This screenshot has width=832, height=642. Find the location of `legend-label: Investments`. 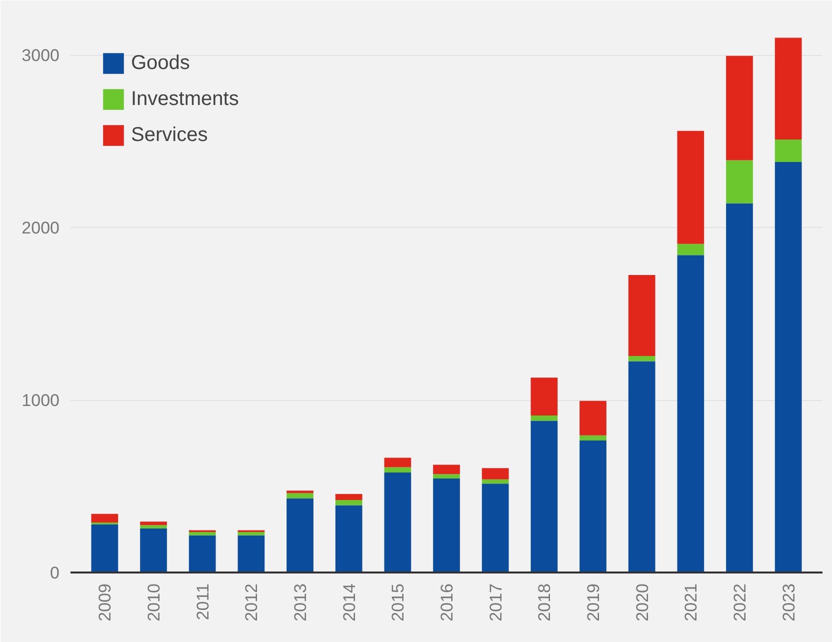

legend-label: Investments is located at coordinates (185, 99).